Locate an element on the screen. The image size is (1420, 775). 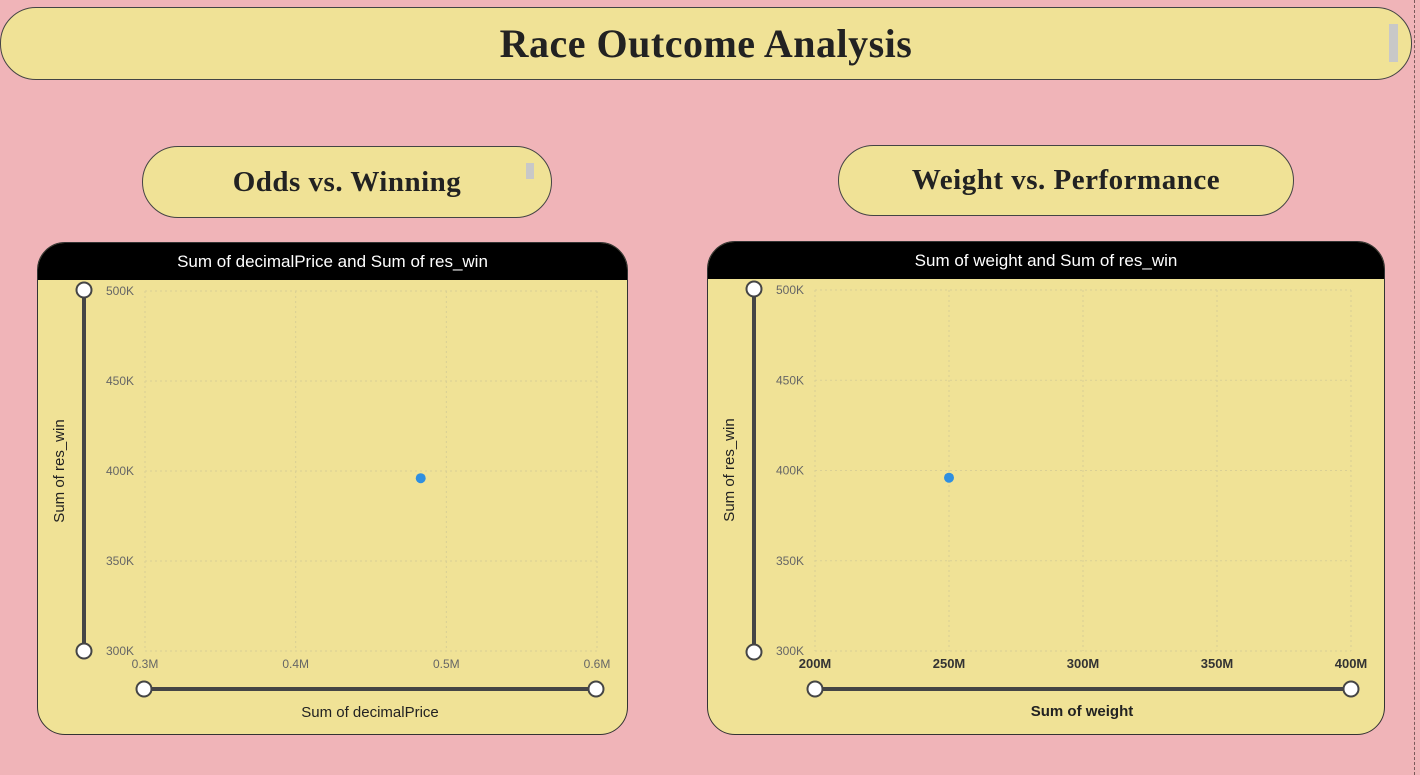
page-title: Race Outcome Analysis is located at coordinates (706, 43).